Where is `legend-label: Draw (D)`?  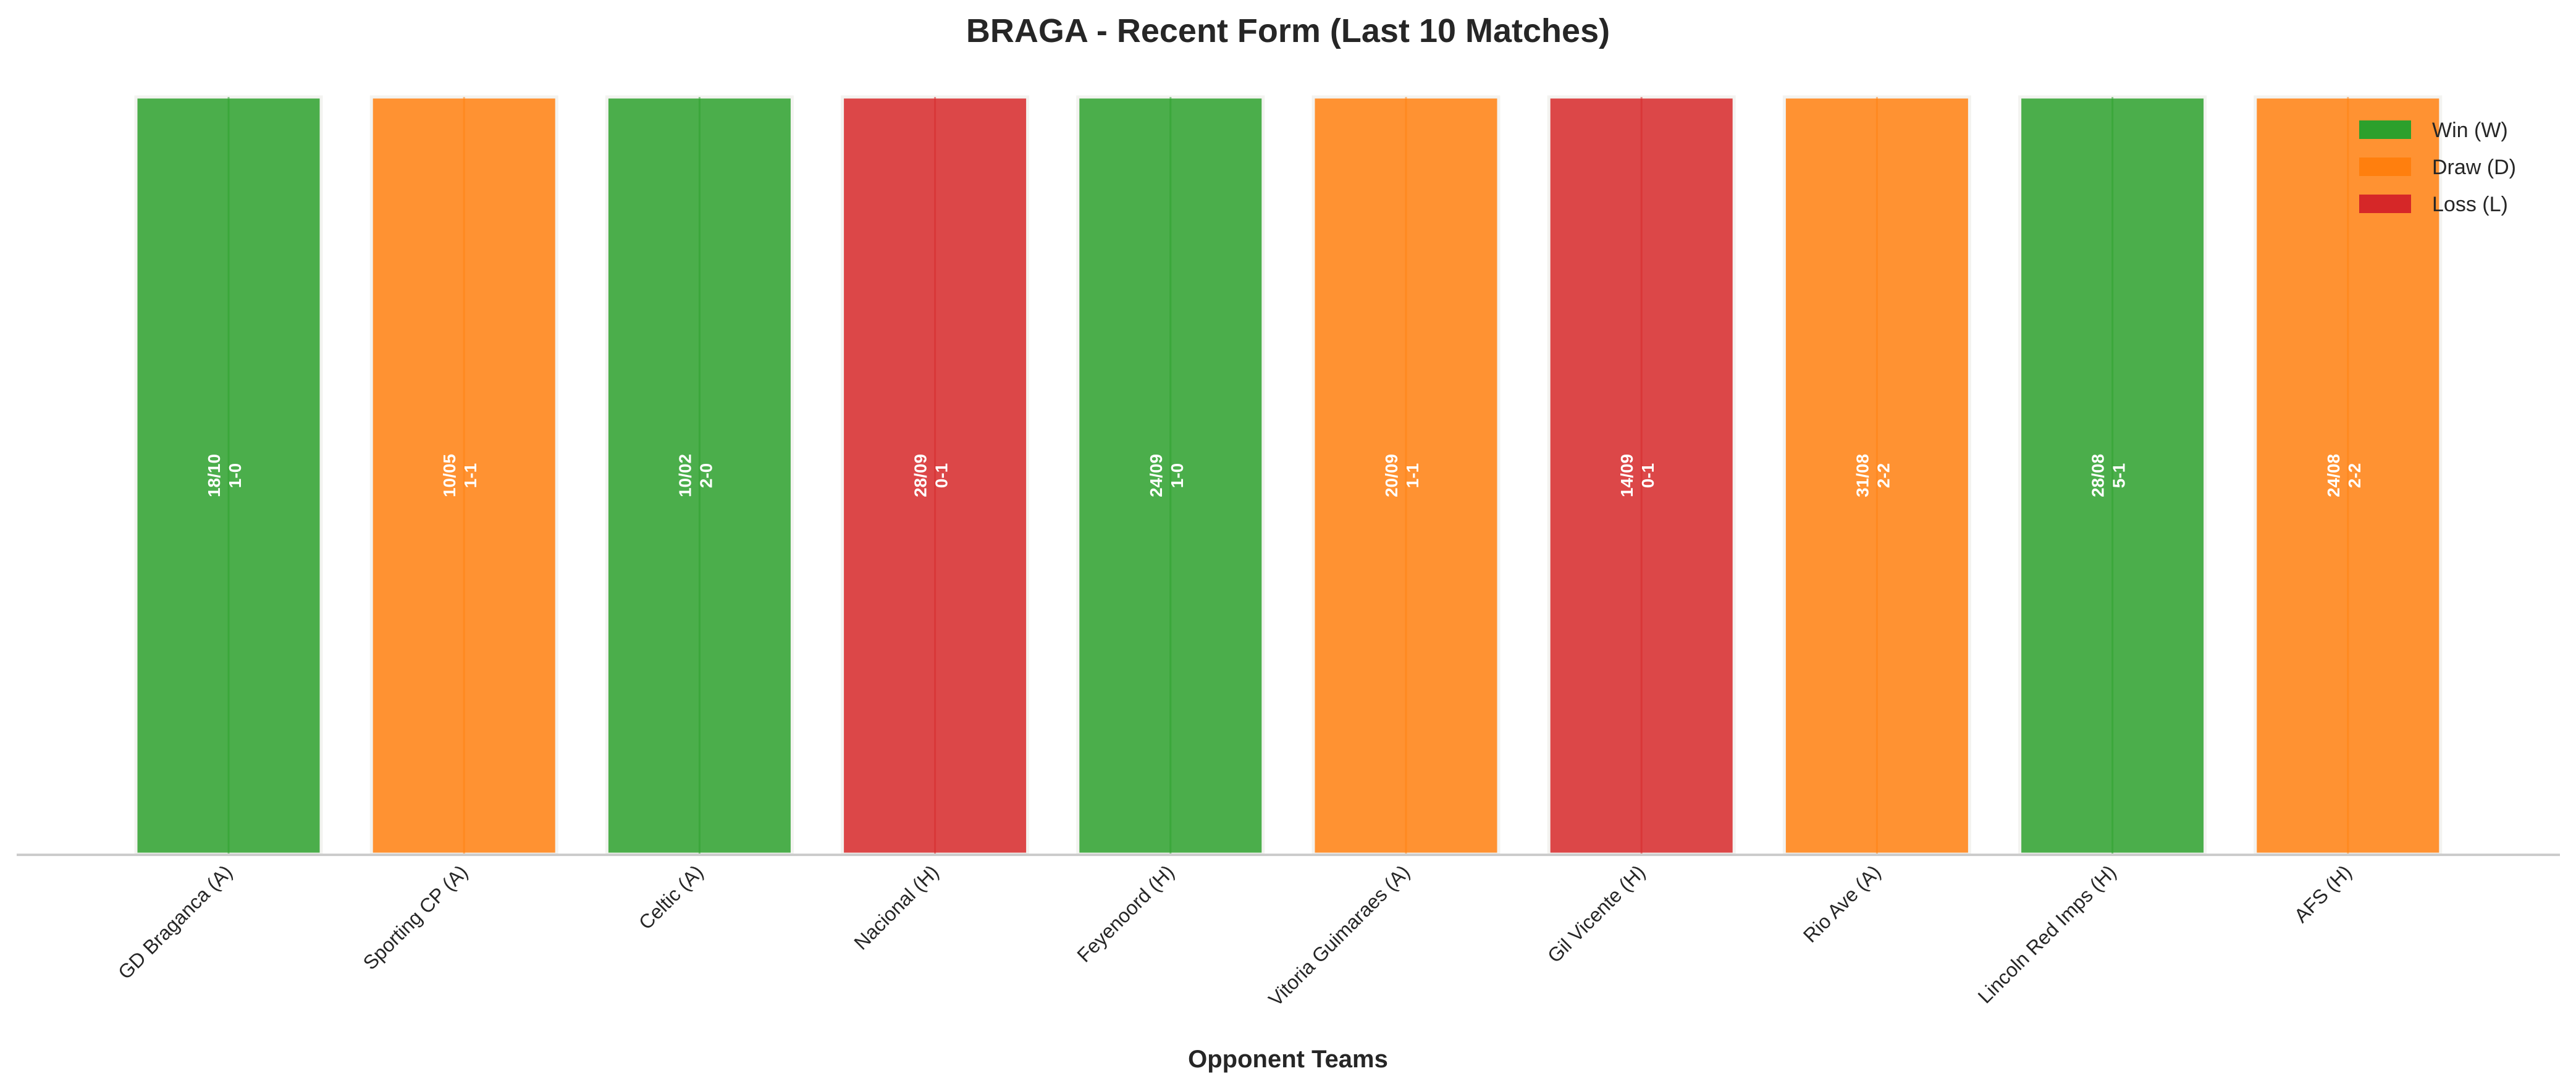
legend-label: Draw (D) is located at coordinates (2474, 168).